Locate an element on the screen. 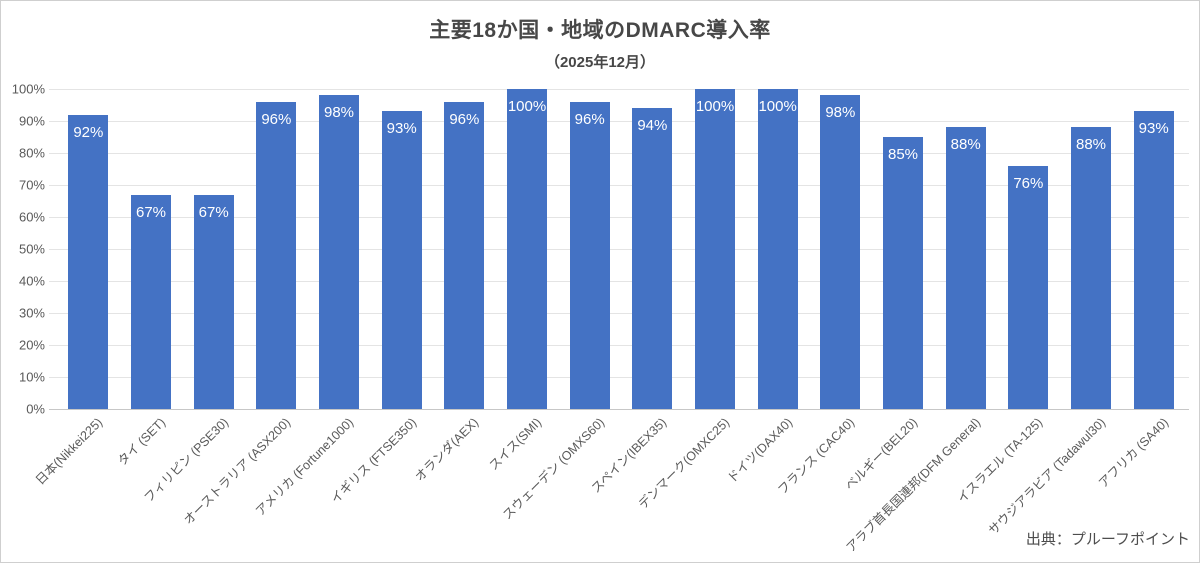 Image resolution: width=1200 pixels, height=563 pixels. y-axis-tick-label: 90% is located at coordinates (31, 121).